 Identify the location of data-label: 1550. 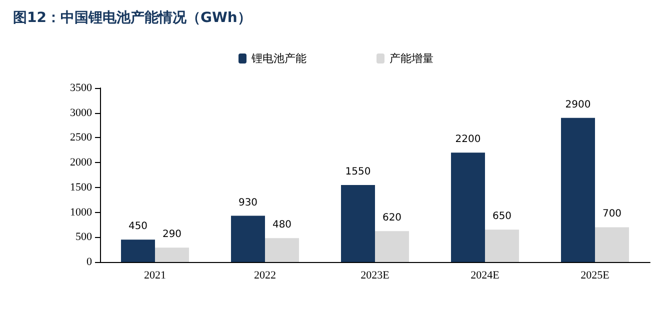
(358, 172).